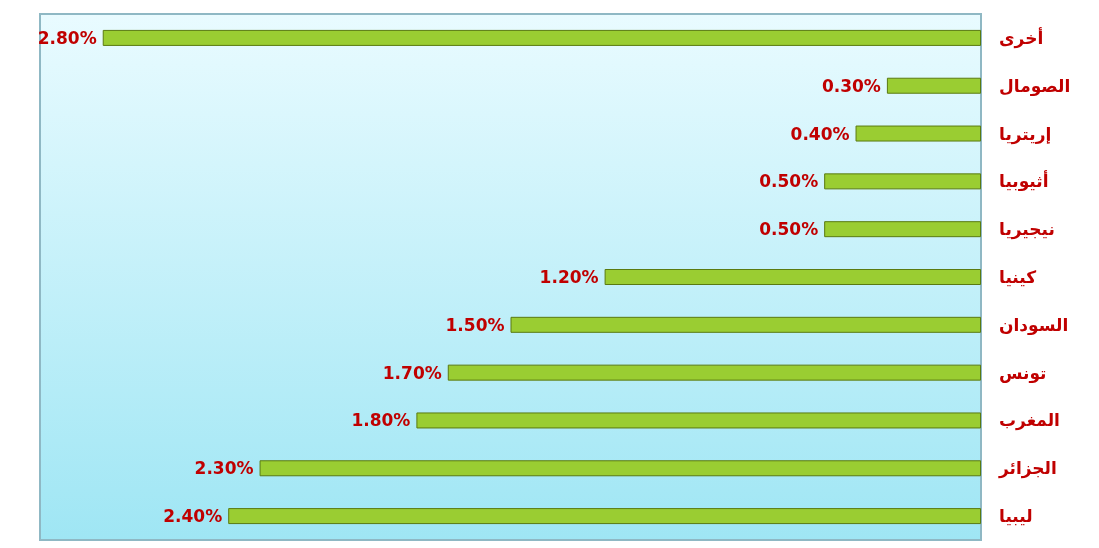 The width and height of the screenshot is (1099, 548). Describe the element at coordinates (1023, 373) in the screenshot. I see `y-tick-label: تونس` at that location.